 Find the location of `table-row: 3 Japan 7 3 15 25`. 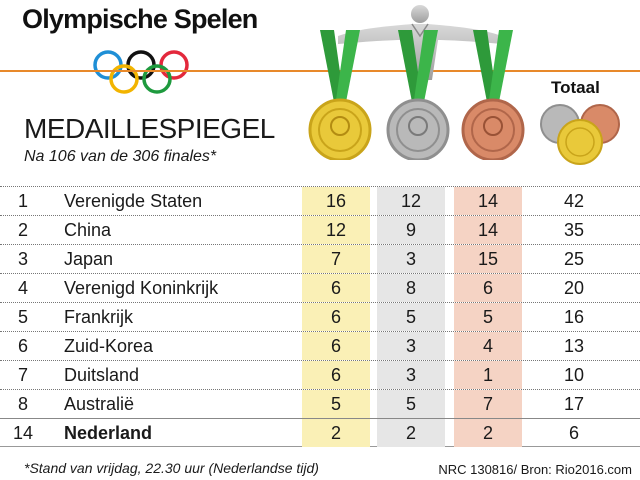

table-row: 3 Japan 7 3 15 25 is located at coordinates (320, 258).